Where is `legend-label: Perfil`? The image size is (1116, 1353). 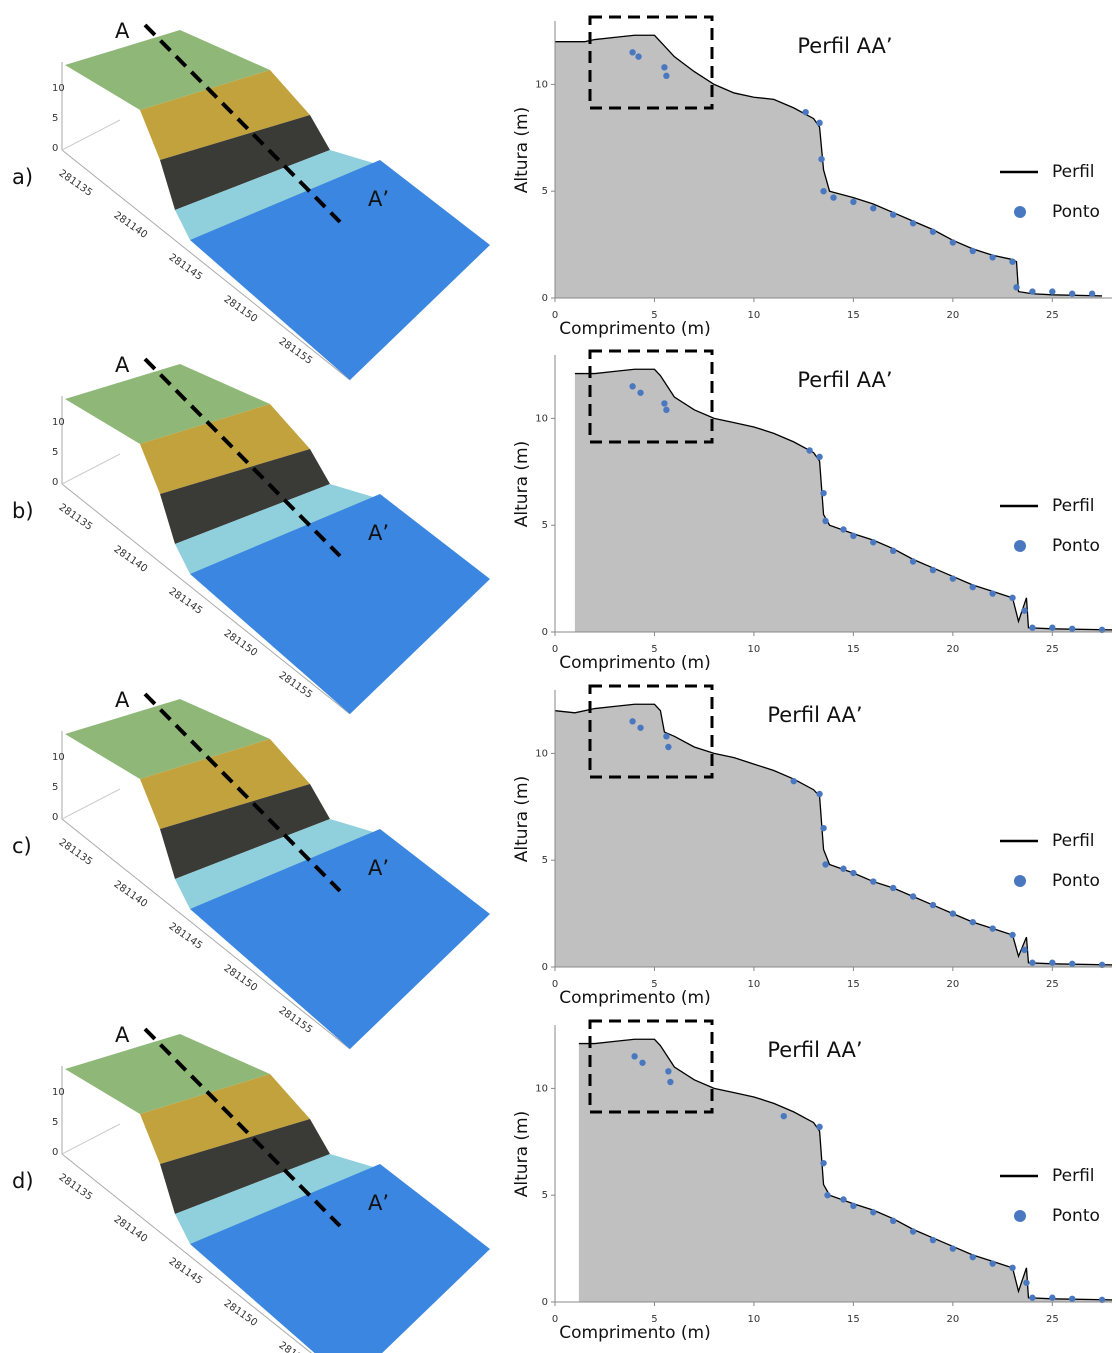 legend-label: Perfil is located at coordinates (1073, 1176).